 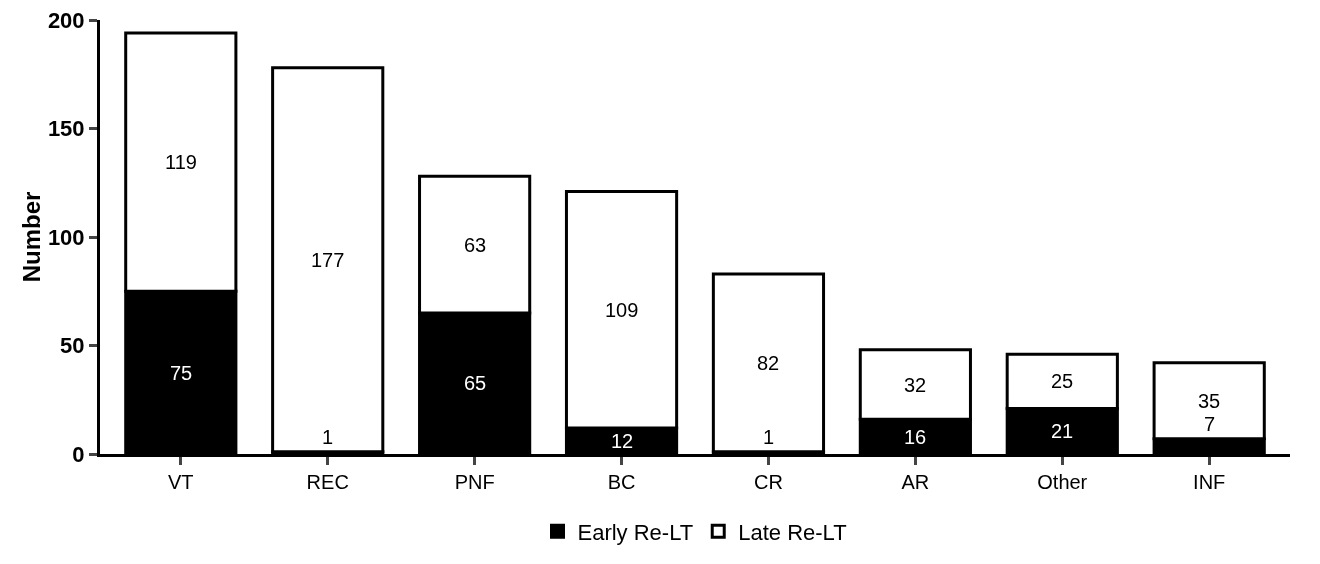 What do you see at coordinates (792, 532) in the screenshot?
I see `legend-label: Late Re-LT` at bounding box center [792, 532].